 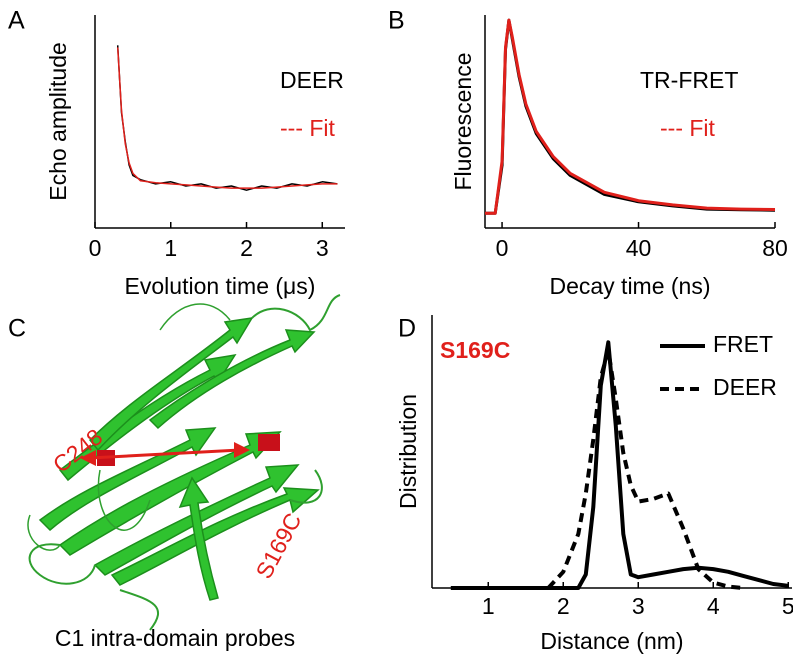 What do you see at coordinates (775, 248) in the screenshot?
I see `x-tick-label: 80` at bounding box center [775, 248].